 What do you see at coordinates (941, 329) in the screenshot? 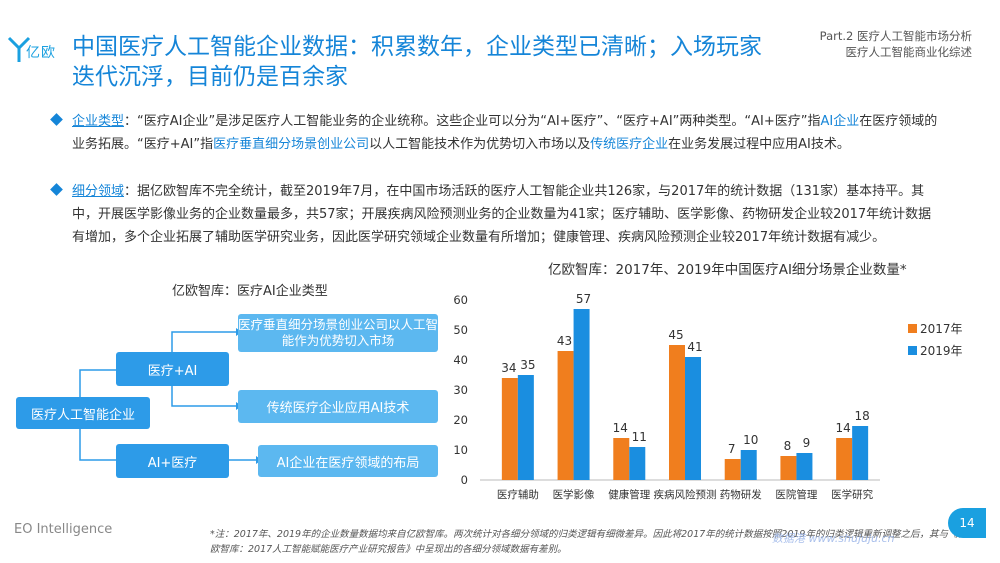
I see `legend-label: 2017年` at bounding box center [941, 329].